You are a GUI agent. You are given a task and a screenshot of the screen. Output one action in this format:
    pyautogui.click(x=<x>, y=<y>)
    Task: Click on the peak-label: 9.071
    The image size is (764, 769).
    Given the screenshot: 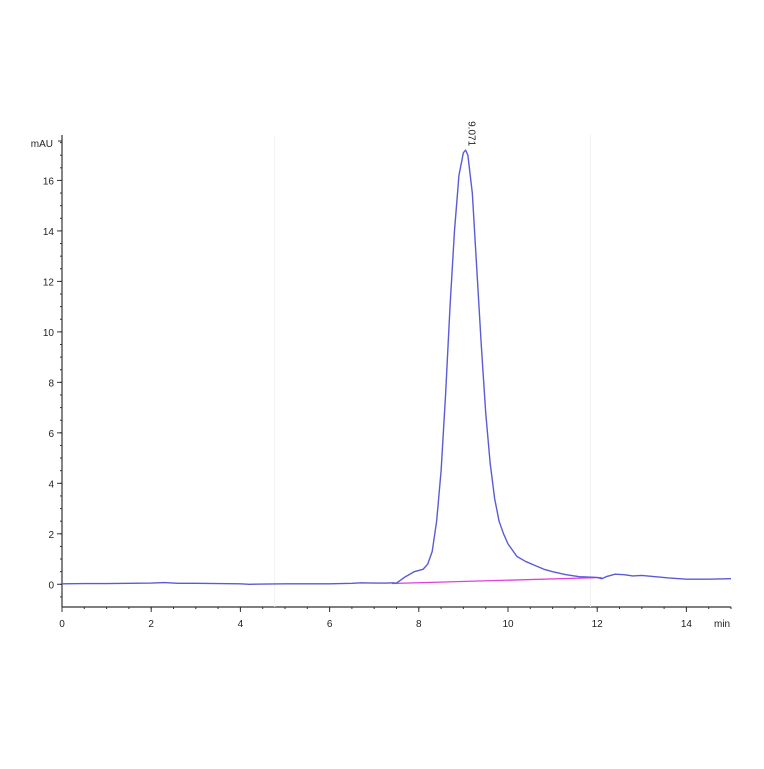 What is the action you would take?
    pyautogui.click(x=471, y=133)
    